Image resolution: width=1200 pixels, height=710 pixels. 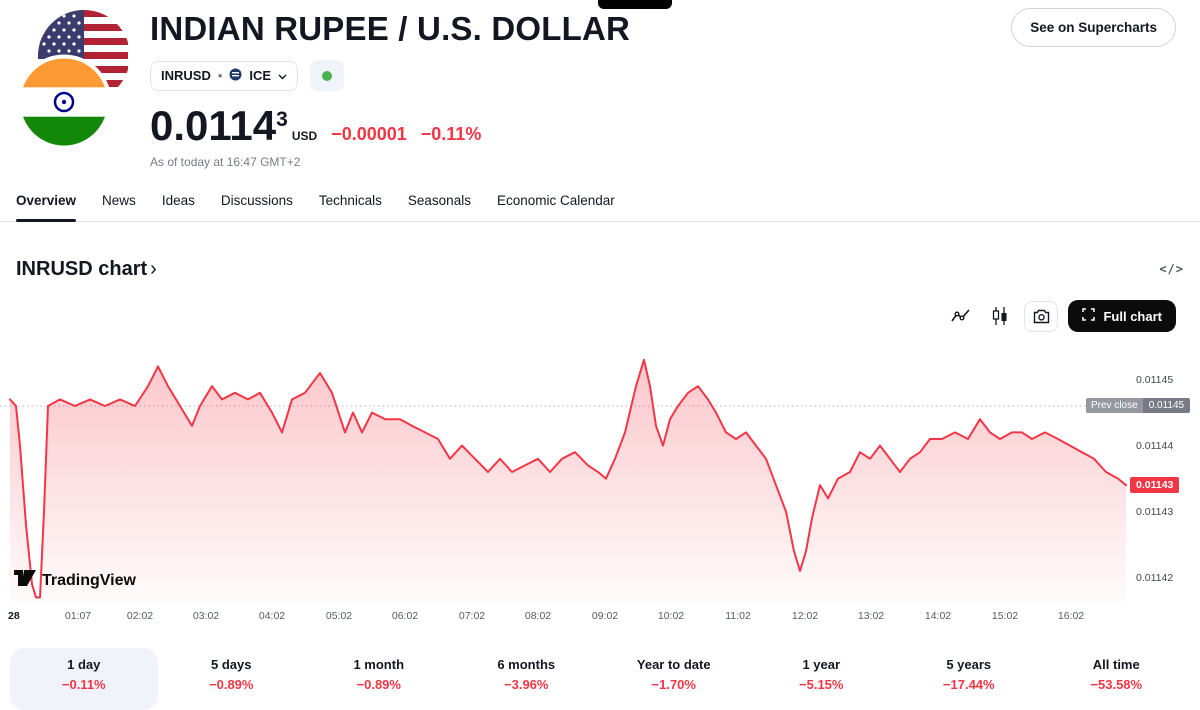 What do you see at coordinates (186, 75) in the screenshot?
I see `symbol-label: INRUSD` at bounding box center [186, 75].